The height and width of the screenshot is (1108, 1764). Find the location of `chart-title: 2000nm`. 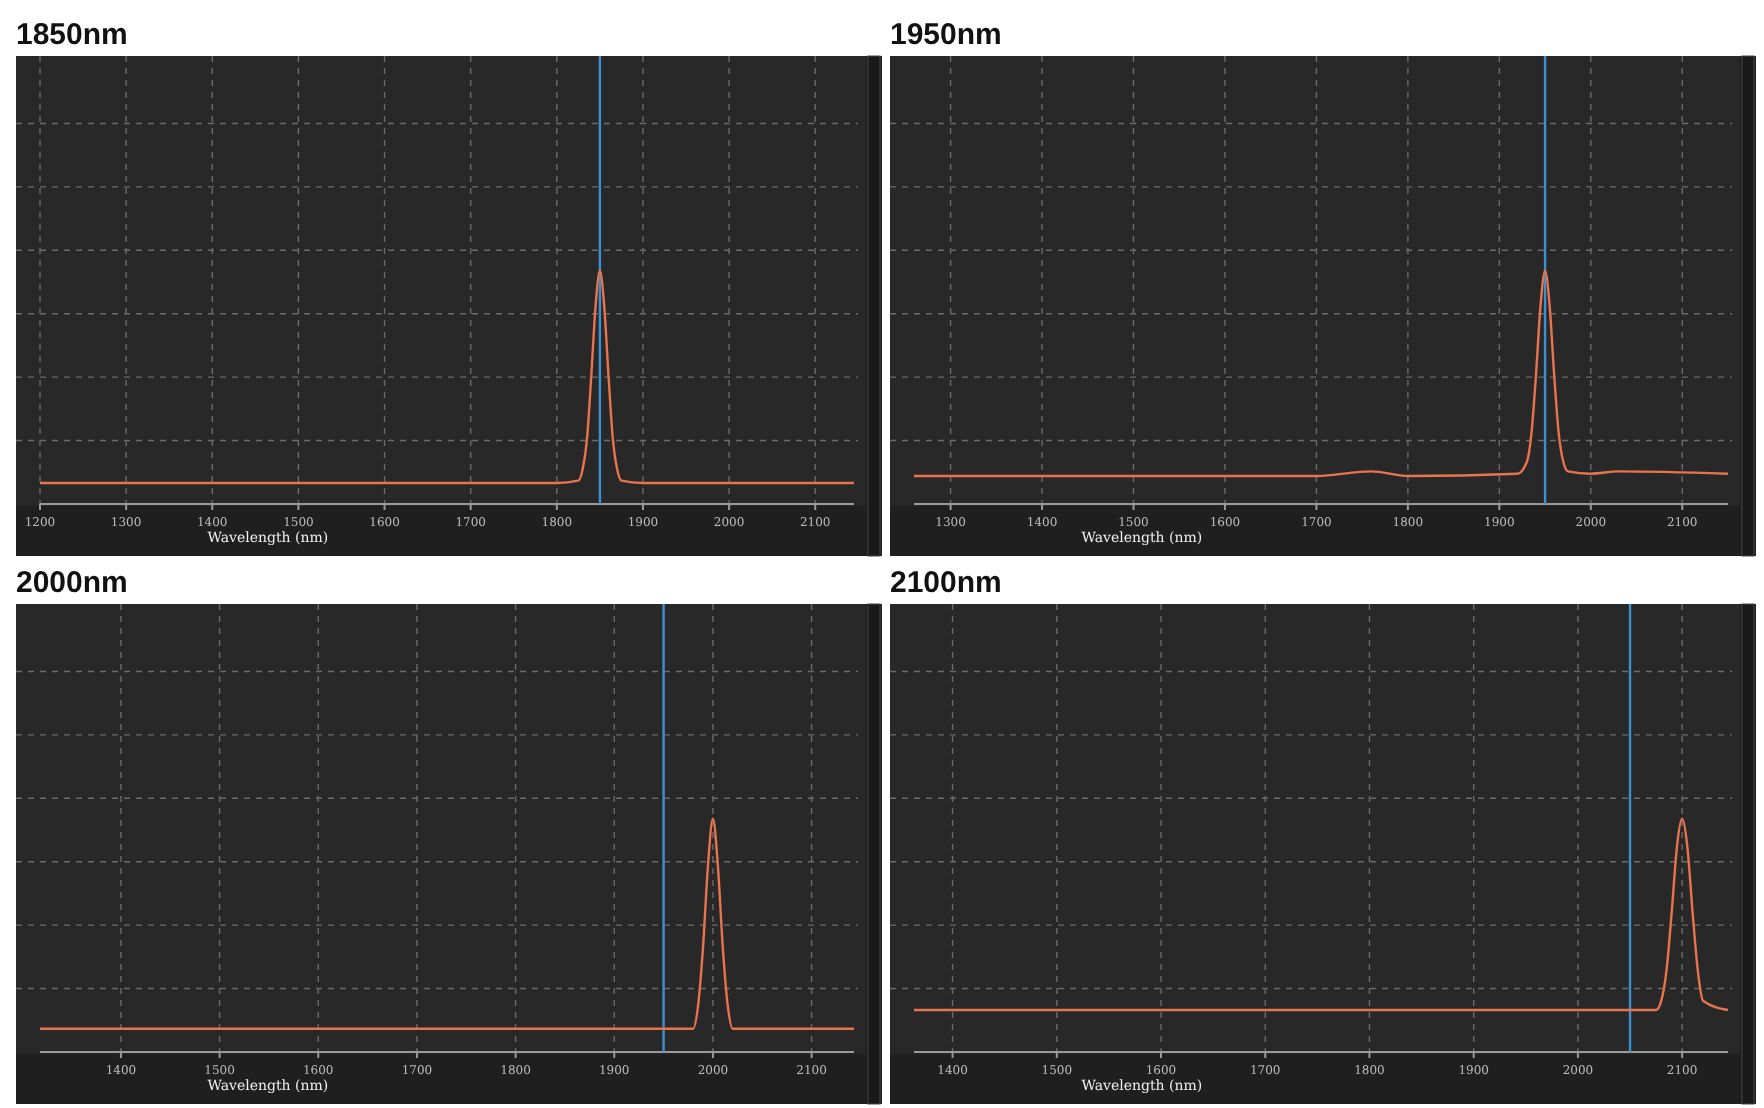

chart-title: 2000nm is located at coordinates (72, 583).